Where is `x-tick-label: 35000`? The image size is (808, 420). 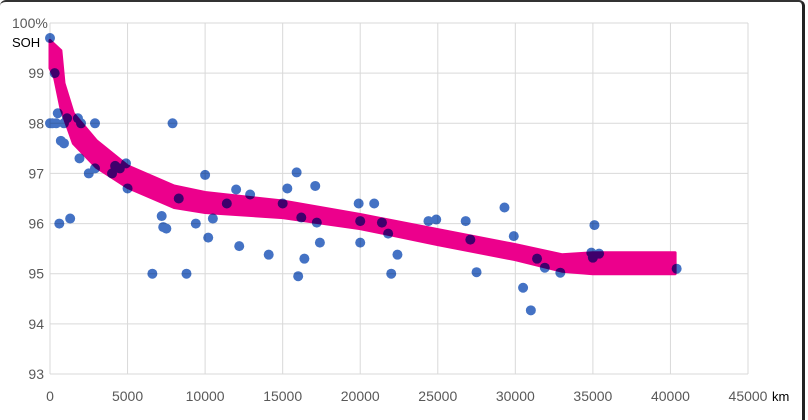
x-tick-label: 35000 is located at coordinates (592, 396).